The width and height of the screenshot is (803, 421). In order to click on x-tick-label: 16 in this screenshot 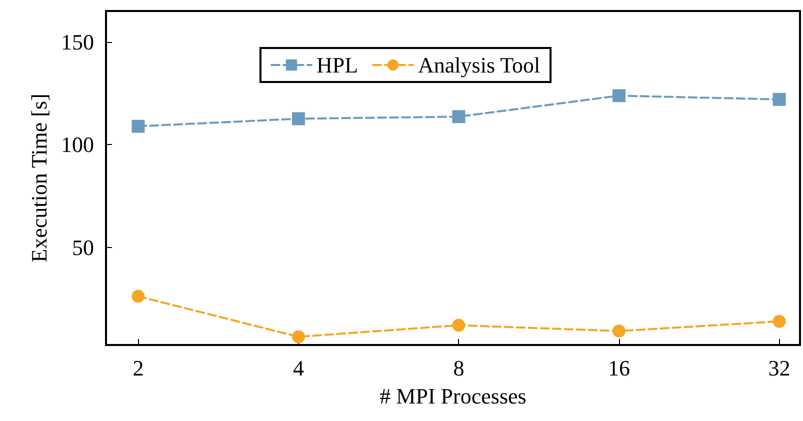, I will do `click(619, 368)`.